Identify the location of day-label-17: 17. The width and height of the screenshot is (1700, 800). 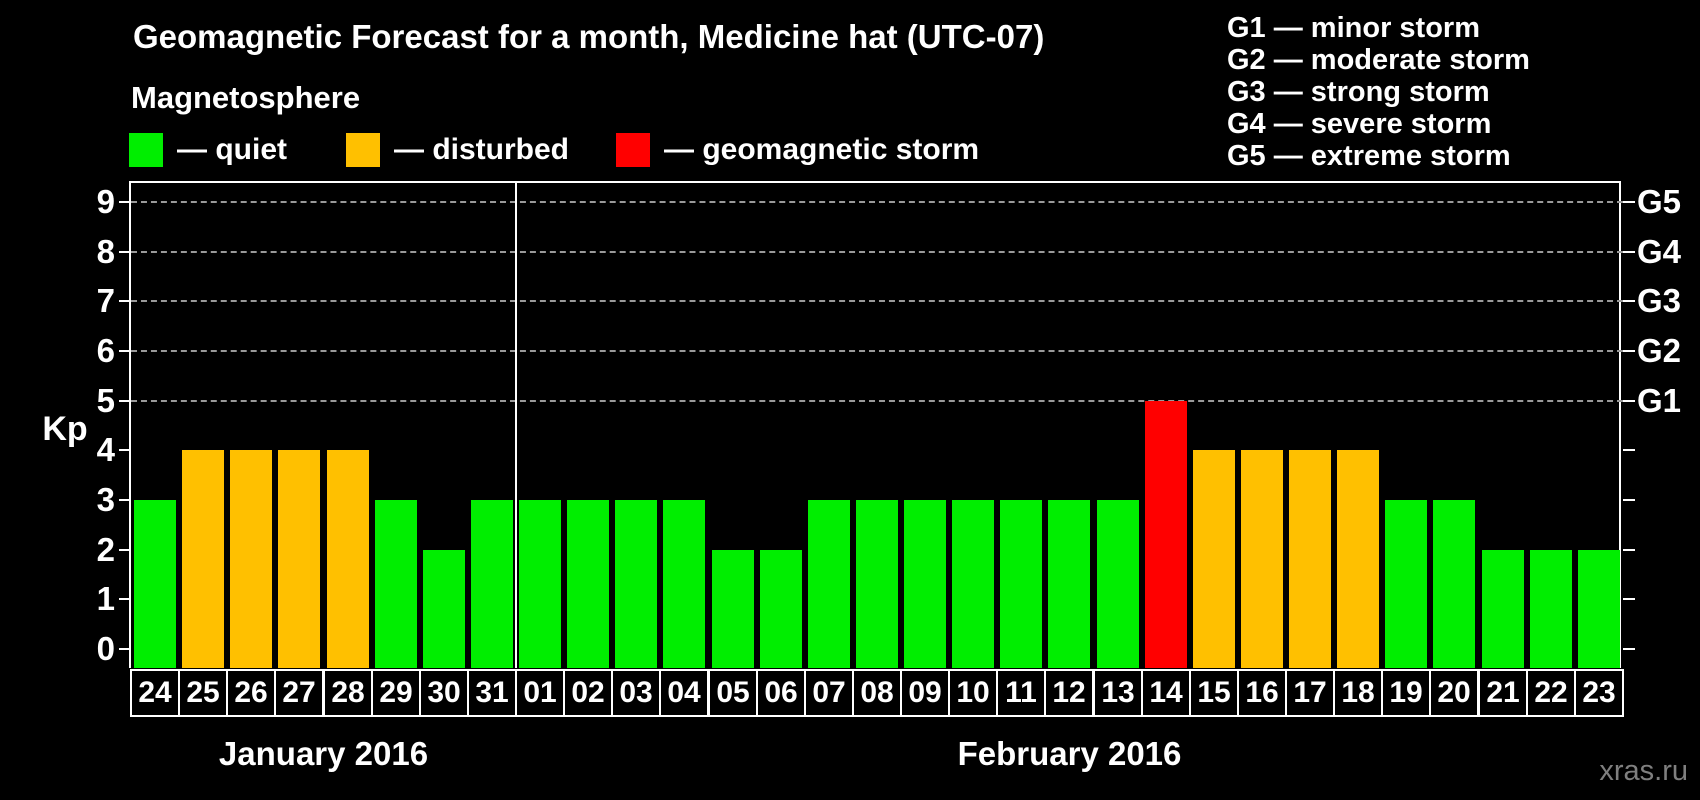
(1310, 693).